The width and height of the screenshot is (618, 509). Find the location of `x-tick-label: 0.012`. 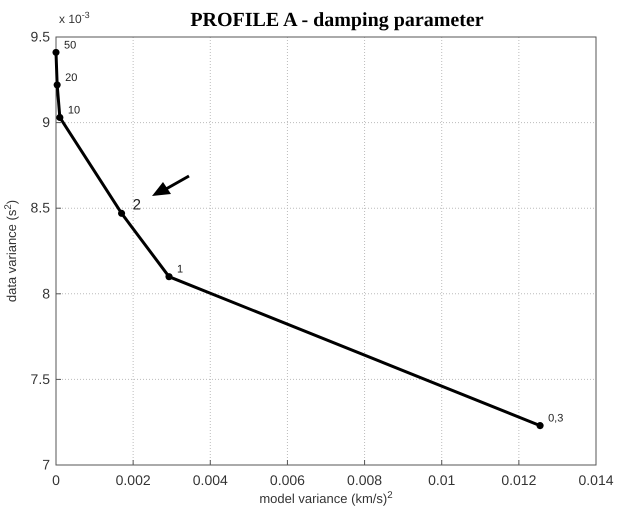

x-tick-label: 0.012 is located at coordinates (519, 480).